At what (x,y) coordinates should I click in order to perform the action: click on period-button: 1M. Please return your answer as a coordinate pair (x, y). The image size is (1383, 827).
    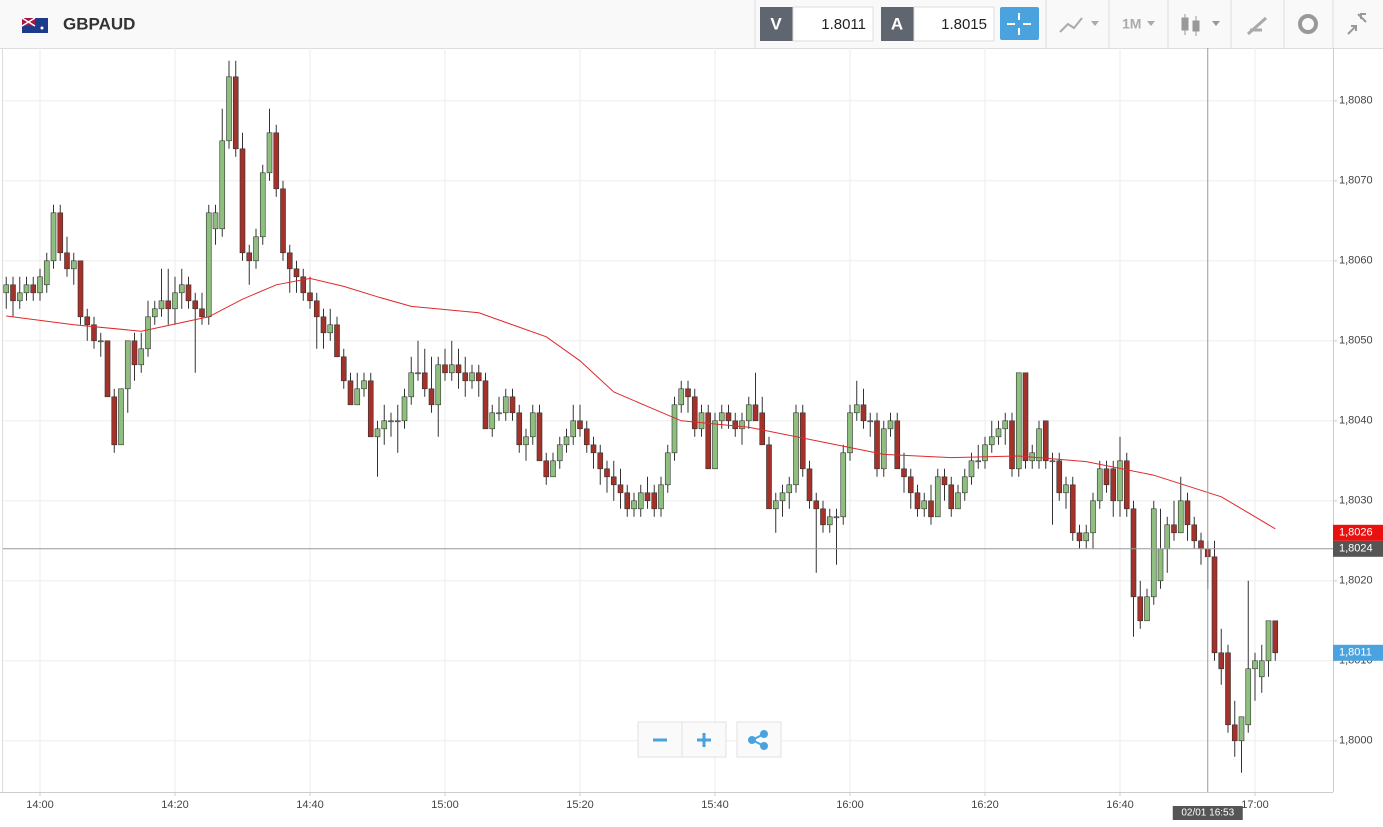
    Looking at the image, I should click on (1131, 24).